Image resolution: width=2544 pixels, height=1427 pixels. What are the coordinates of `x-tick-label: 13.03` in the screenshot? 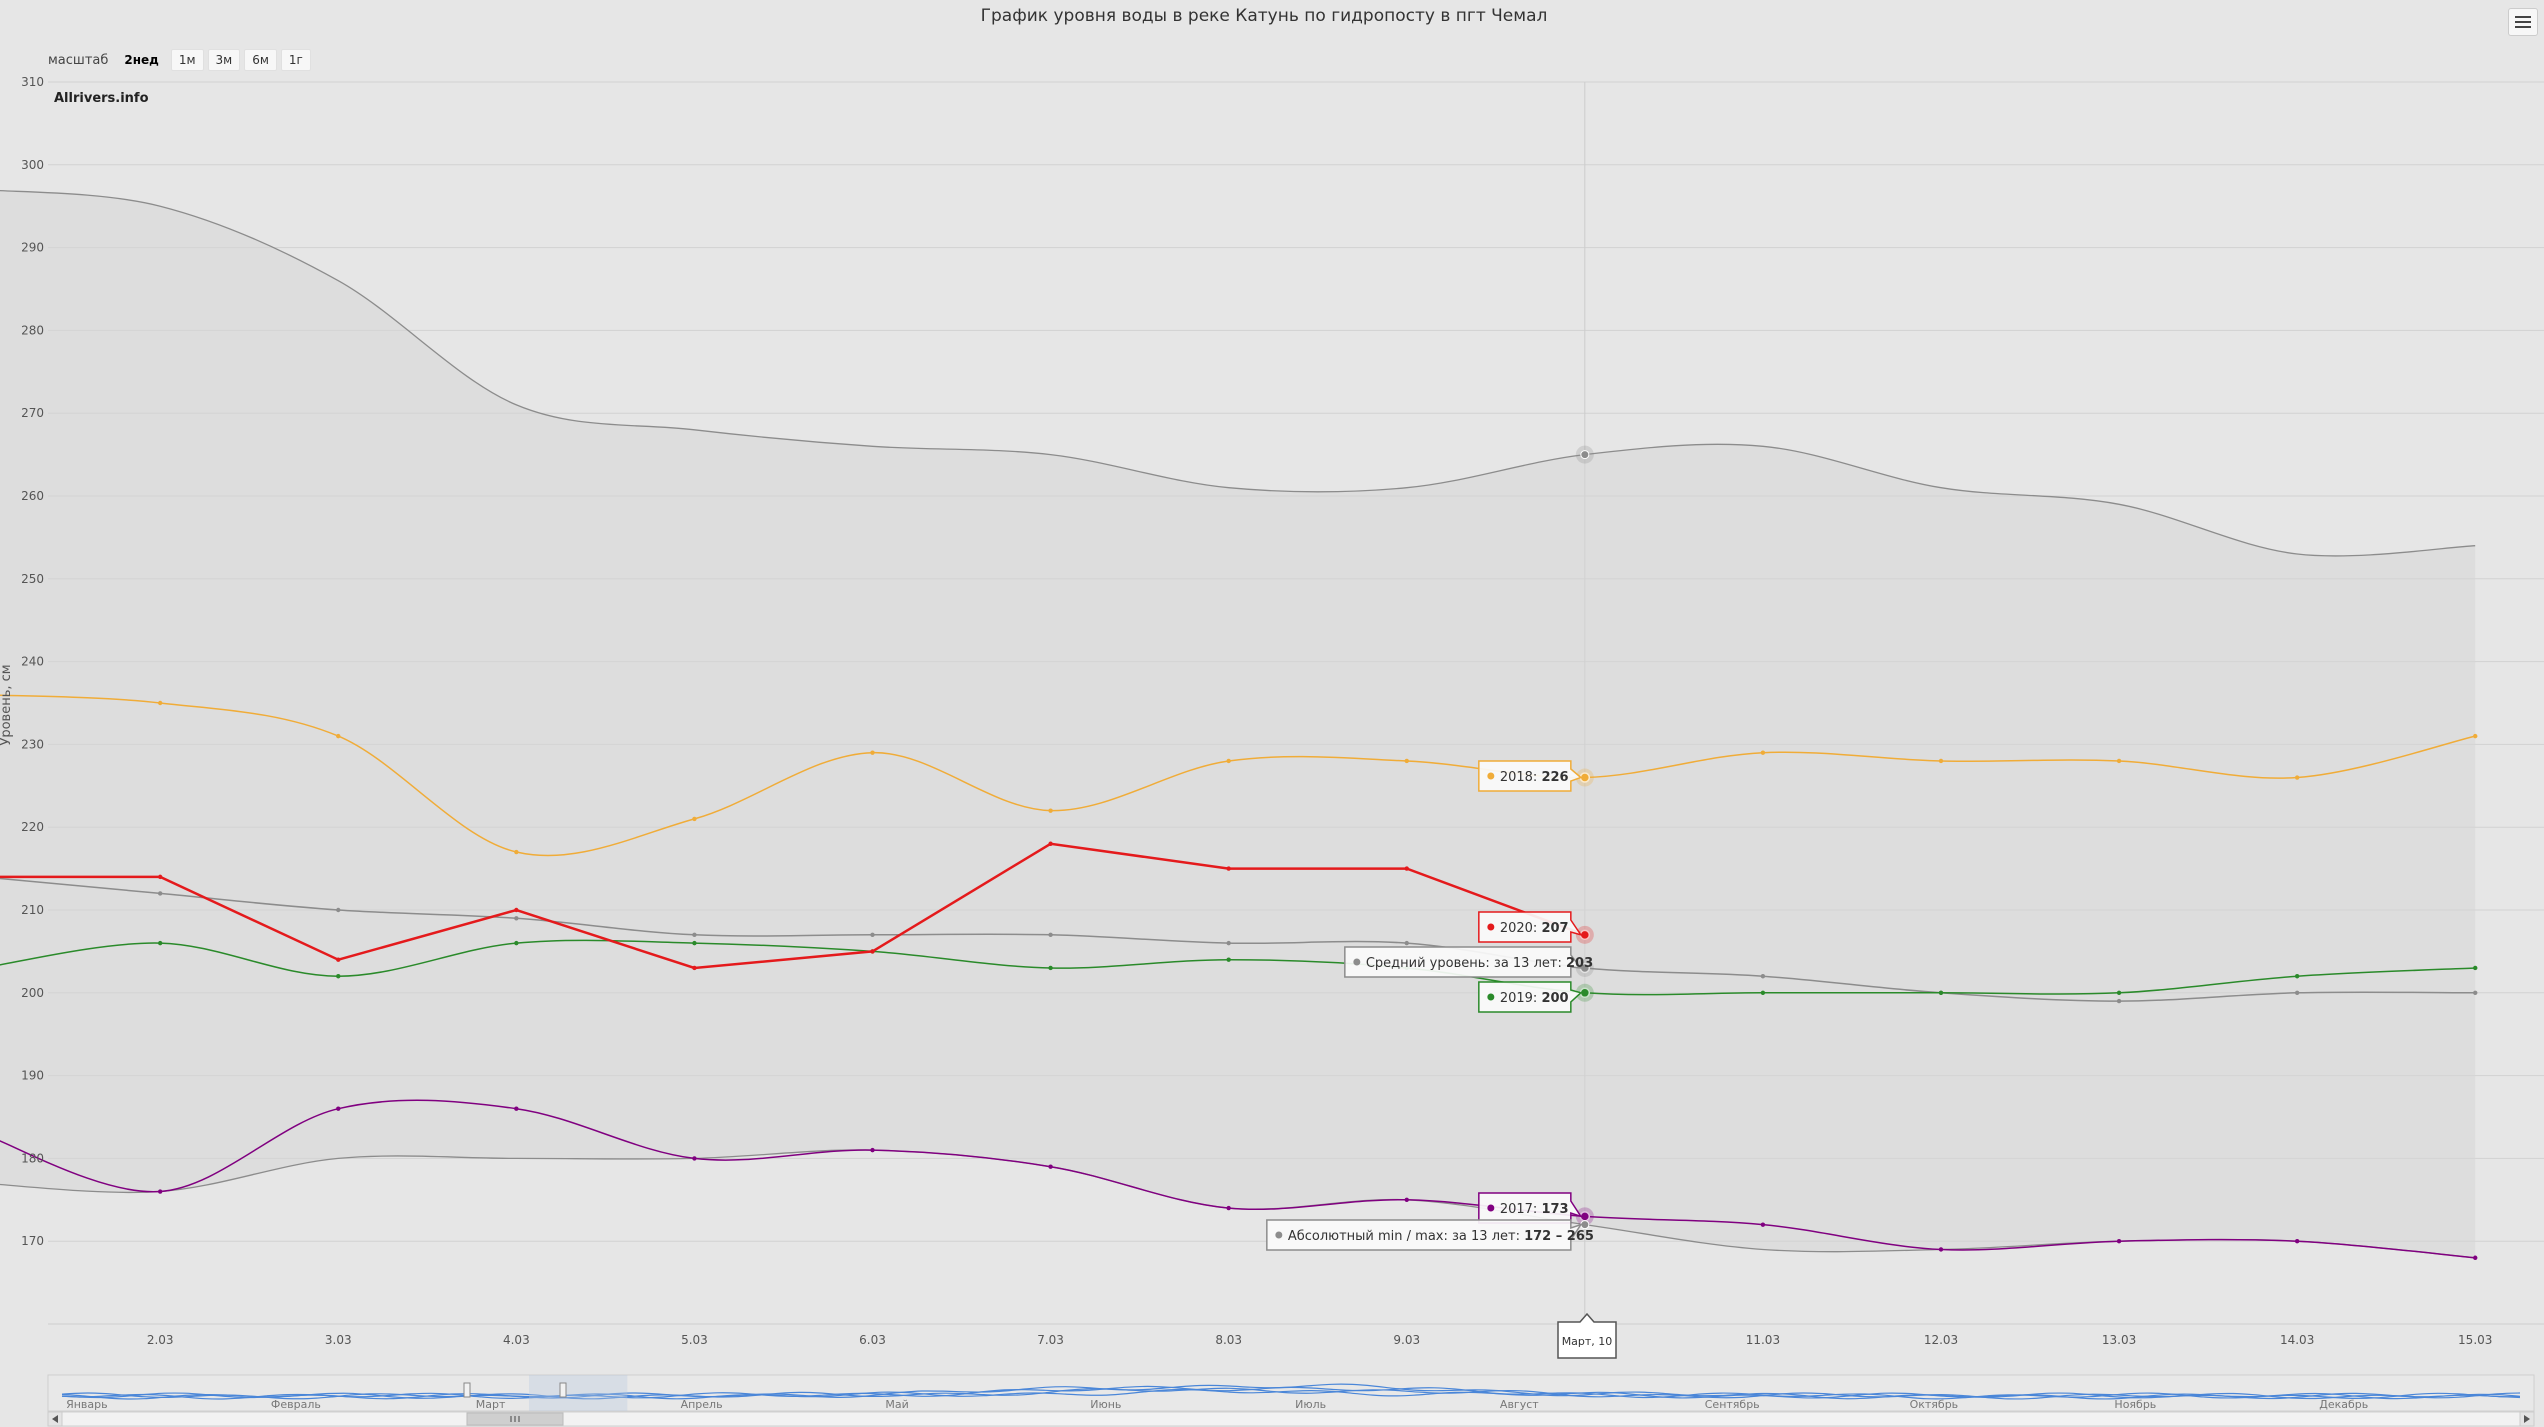 It's located at (2119, 1340).